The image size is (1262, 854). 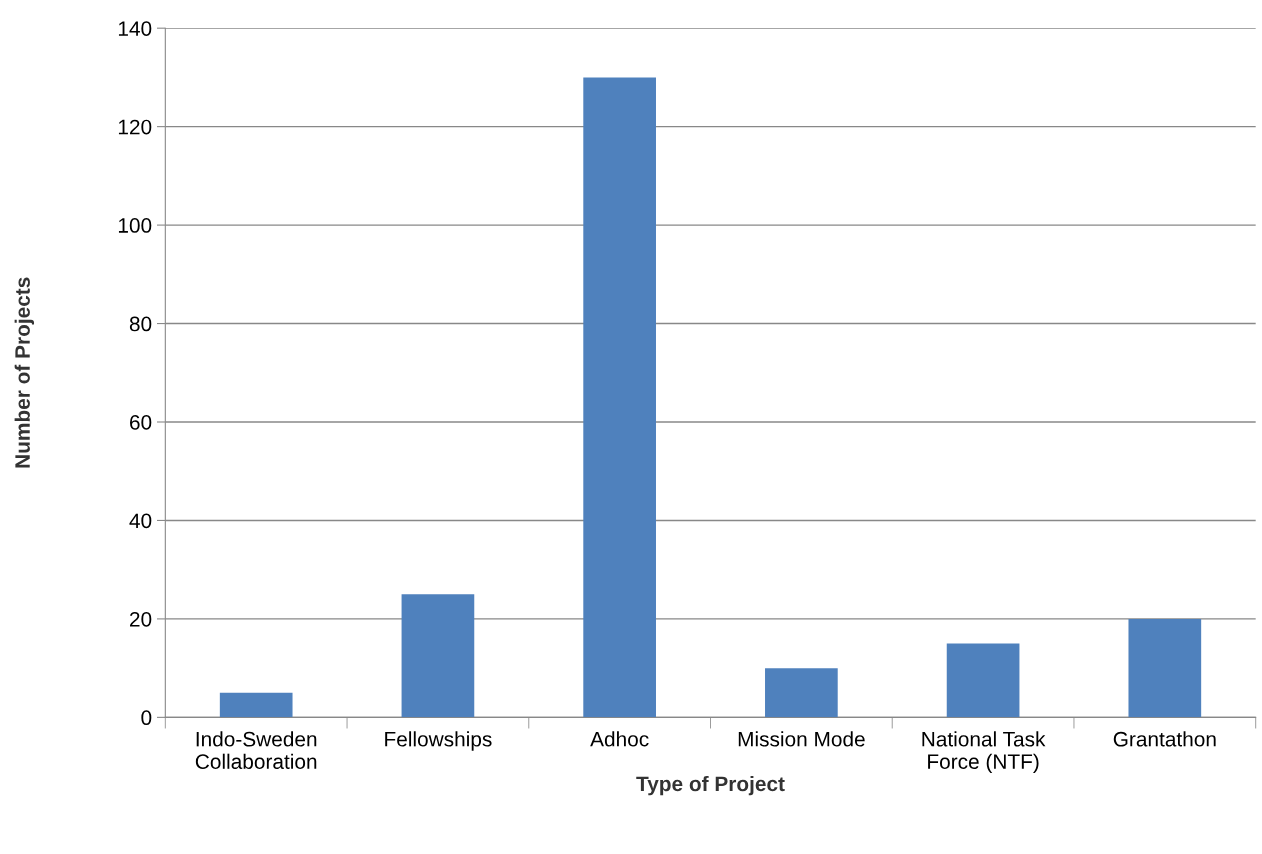 What do you see at coordinates (140, 521) in the screenshot?
I see `y-tick-label: 40` at bounding box center [140, 521].